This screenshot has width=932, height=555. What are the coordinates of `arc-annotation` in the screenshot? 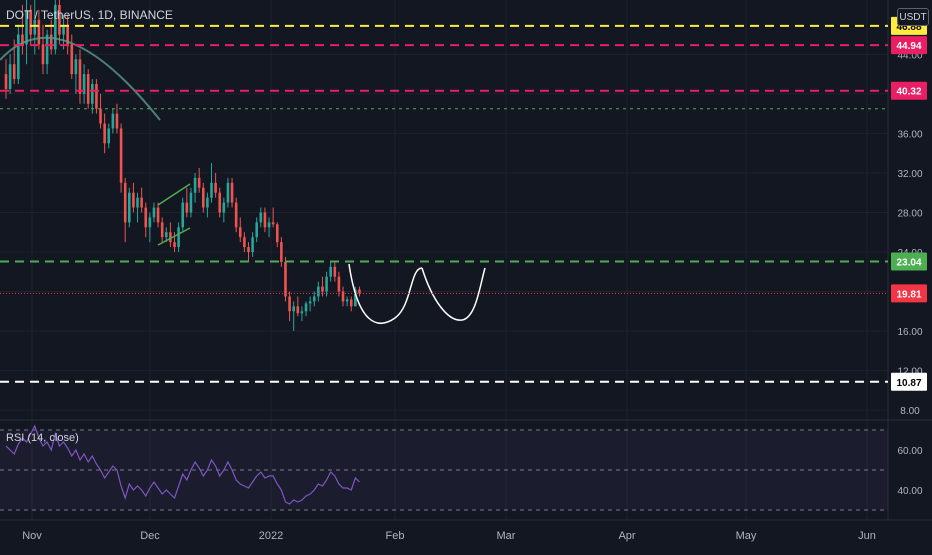 It's located at (80, 78).